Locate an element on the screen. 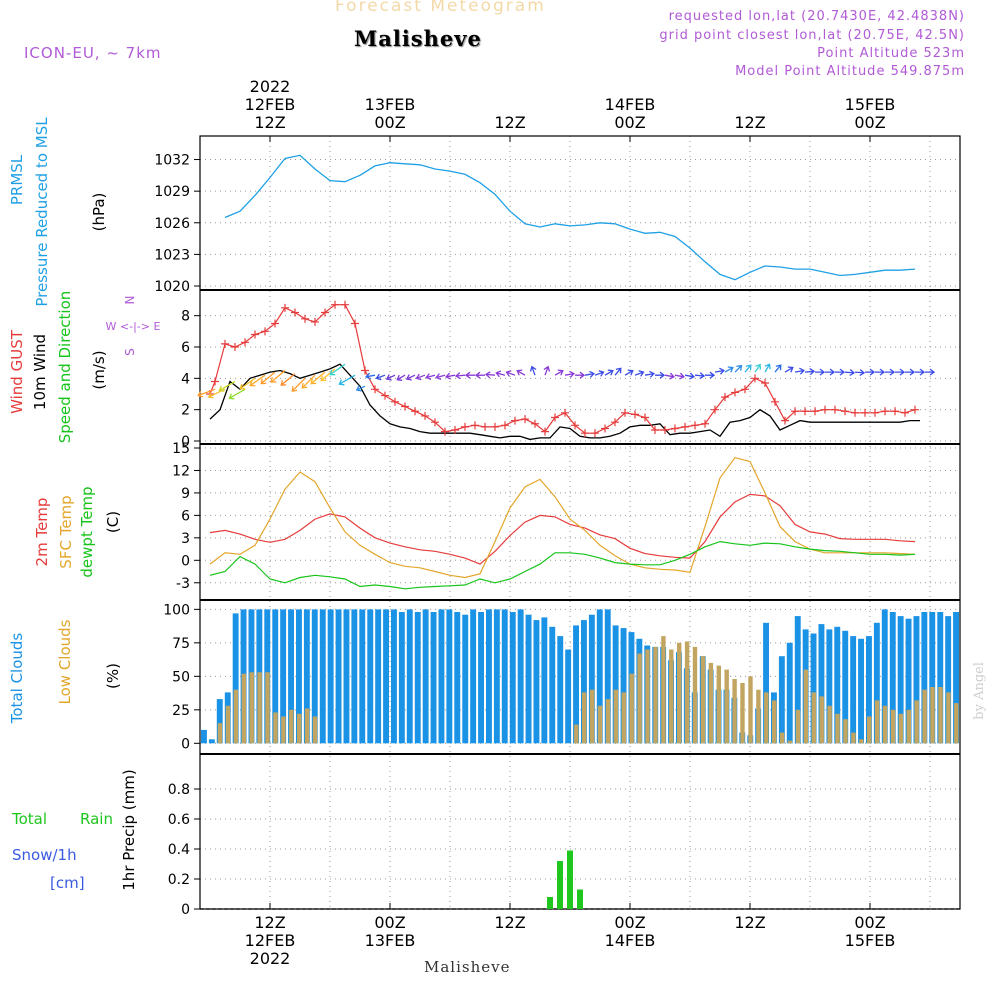  top-time-label: 13FEB is located at coordinates (390, 104).